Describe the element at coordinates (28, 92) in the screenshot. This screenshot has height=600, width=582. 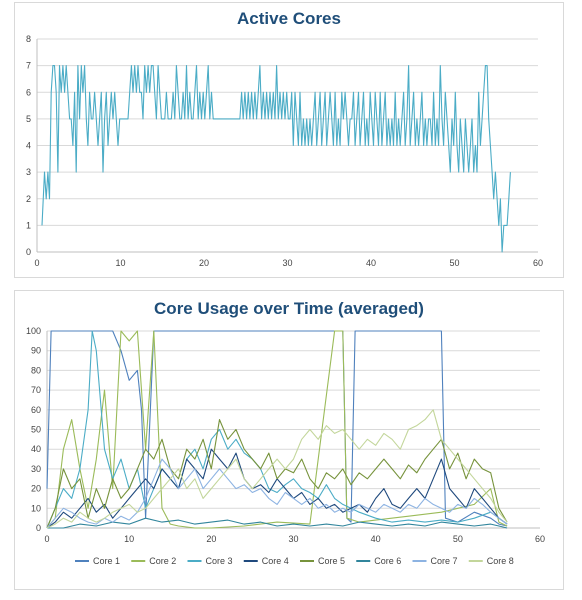
I see `y-tick-label: 6` at that location.